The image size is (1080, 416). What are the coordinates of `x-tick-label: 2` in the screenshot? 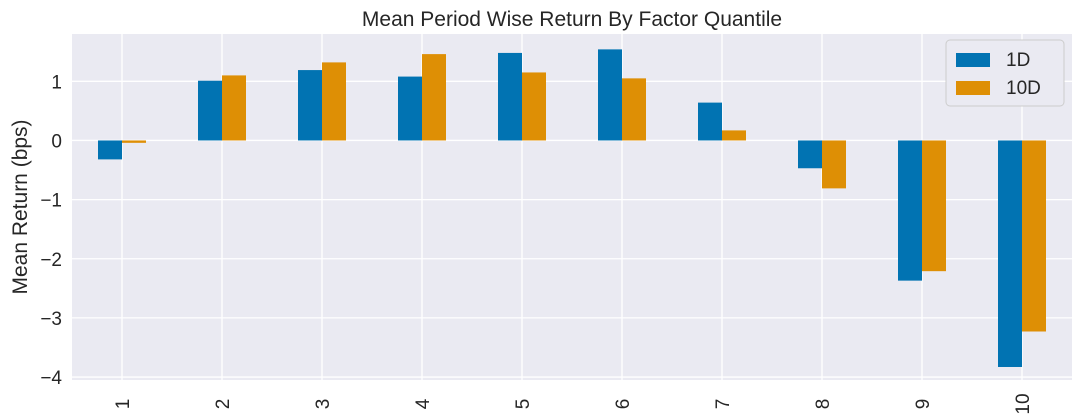 It's located at (223, 404).